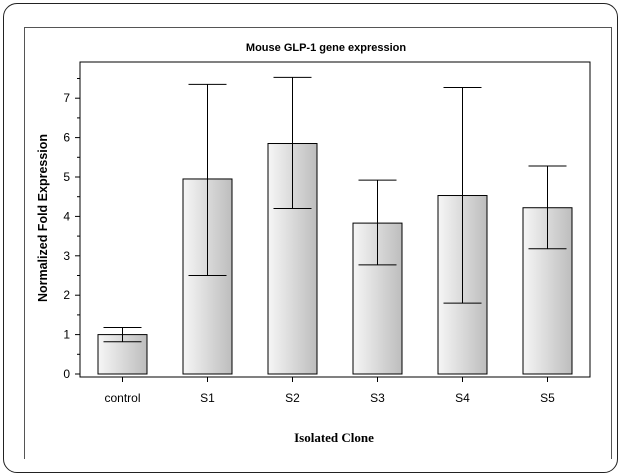 Image resolution: width=624 pixels, height=473 pixels. I want to click on y-tick-label: 3, so click(66, 256).